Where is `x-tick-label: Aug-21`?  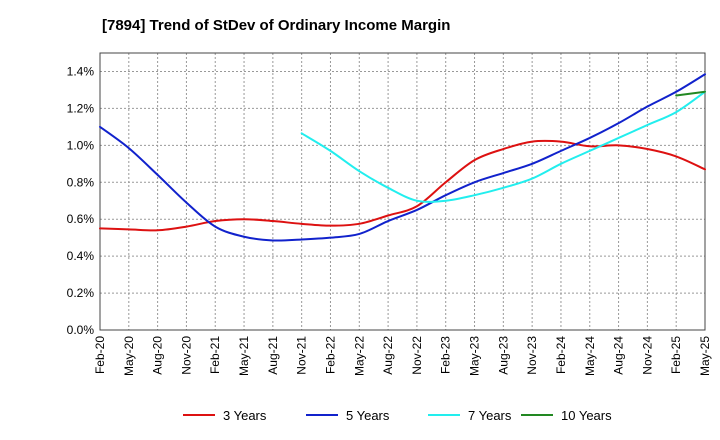
x-tick-label: Aug-21 is located at coordinates (273, 355).